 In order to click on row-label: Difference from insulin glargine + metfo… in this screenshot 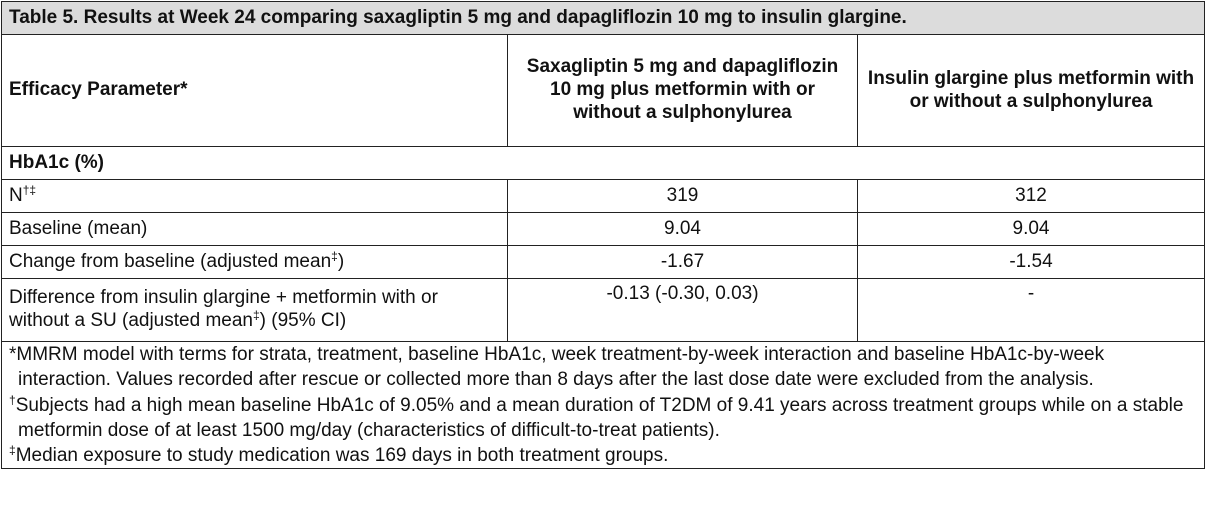, I will do `click(254, 310)`.